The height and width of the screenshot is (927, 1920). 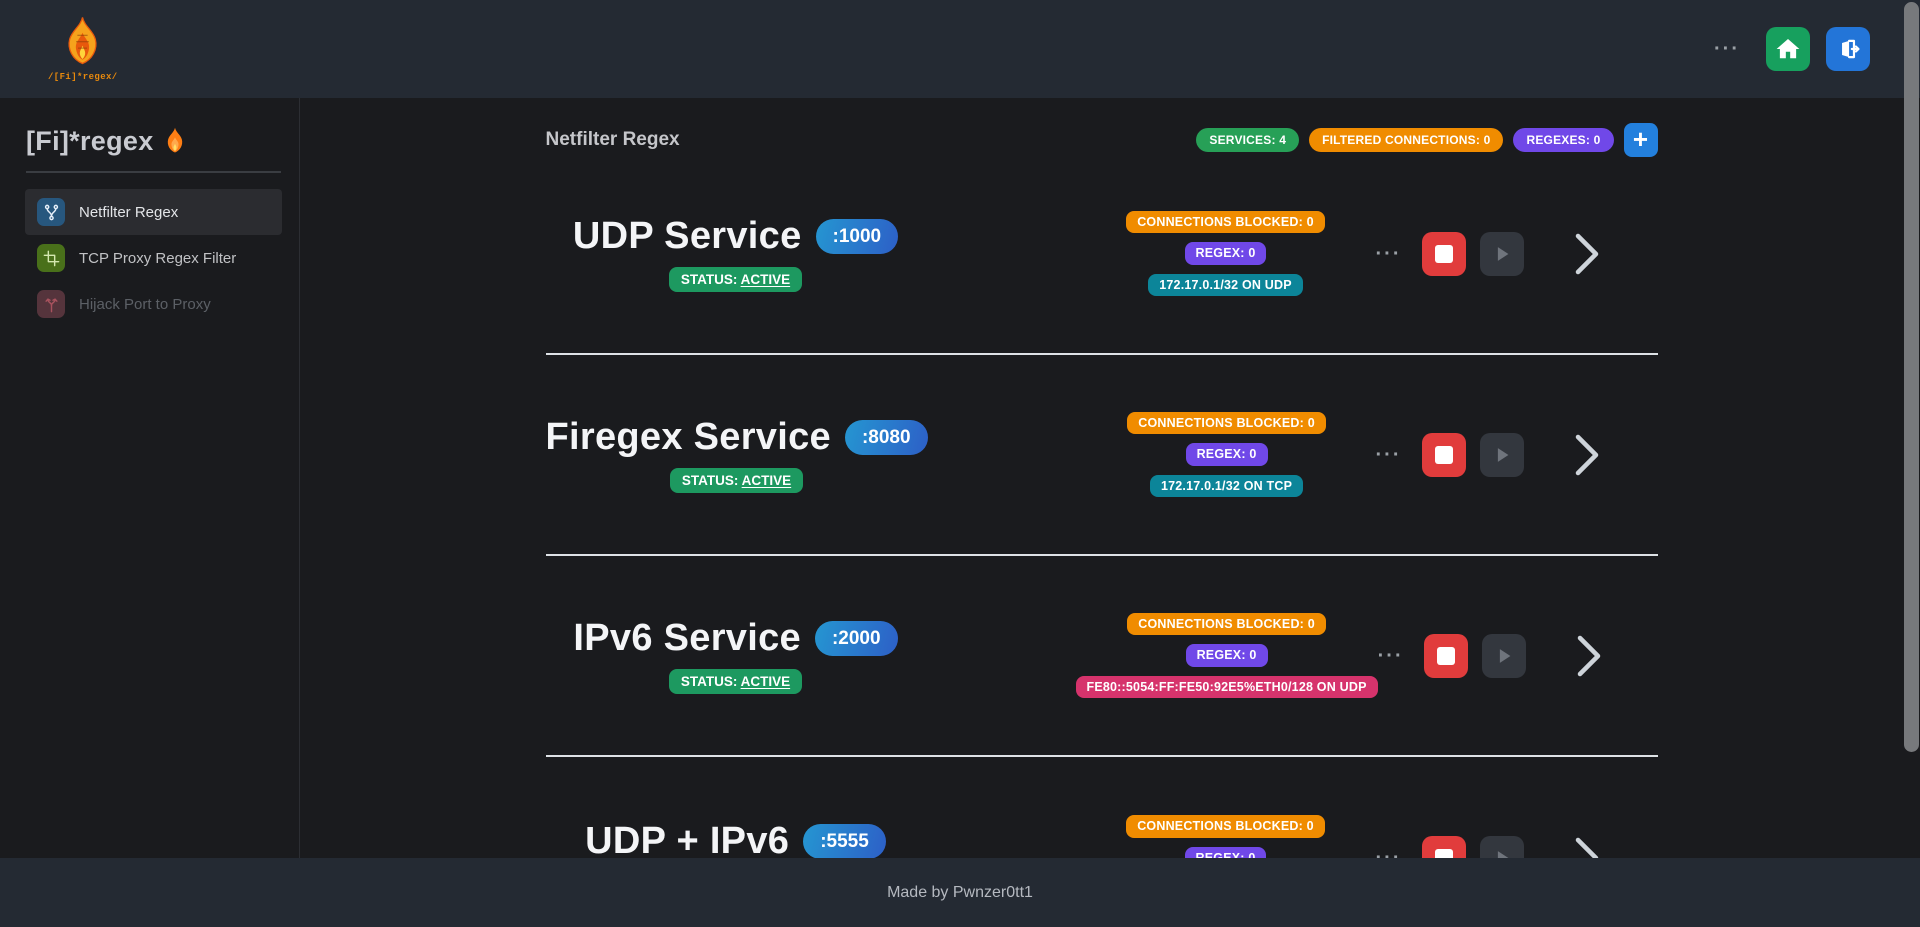 I want to click on sidebar-item-hijack-port: Hijack Port to Proxy, so click(x=153, y=304).